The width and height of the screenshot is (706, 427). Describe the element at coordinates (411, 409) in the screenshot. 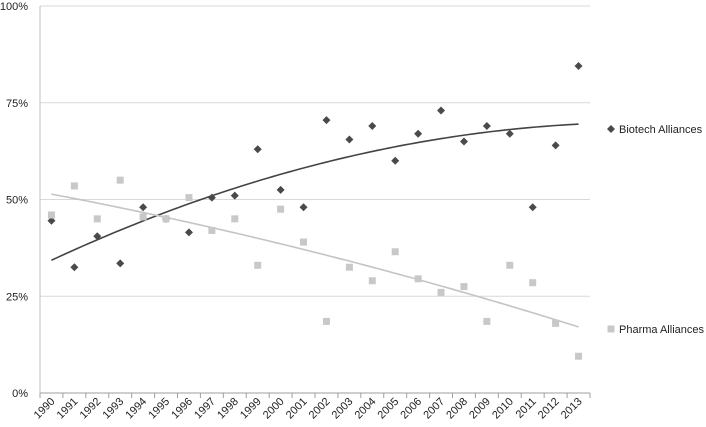

I see `x-tick-label: 2006` at that location.